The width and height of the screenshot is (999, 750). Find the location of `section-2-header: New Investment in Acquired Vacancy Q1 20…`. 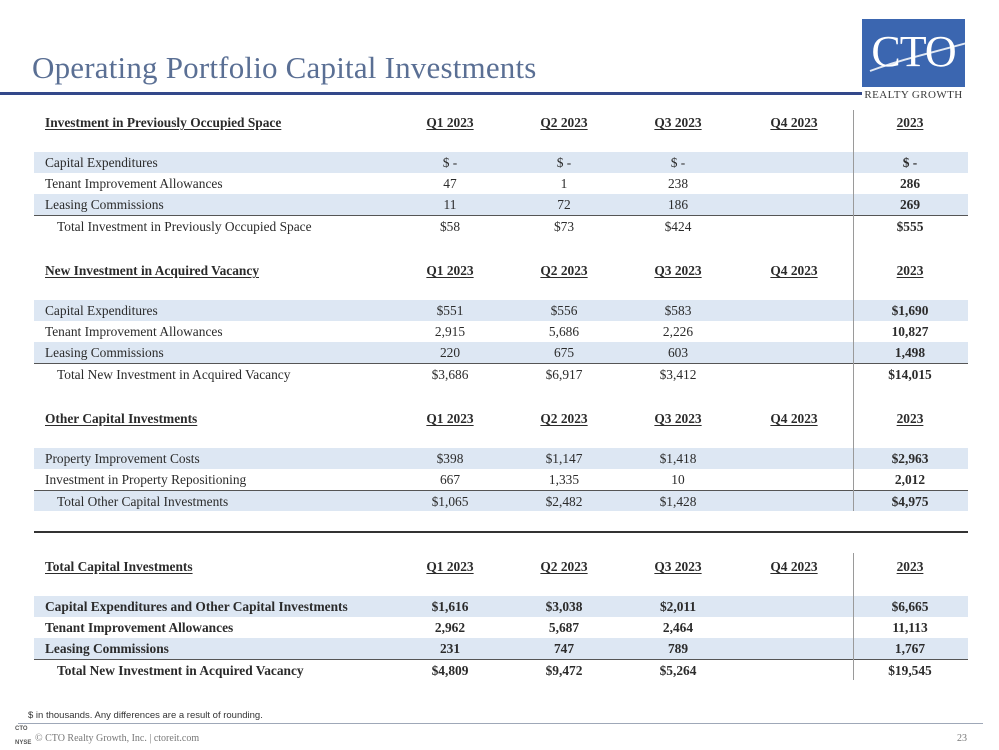

section-2-header: New Investment in Acquired Vacancy Q1 20… is located at coordinates (501, 270).